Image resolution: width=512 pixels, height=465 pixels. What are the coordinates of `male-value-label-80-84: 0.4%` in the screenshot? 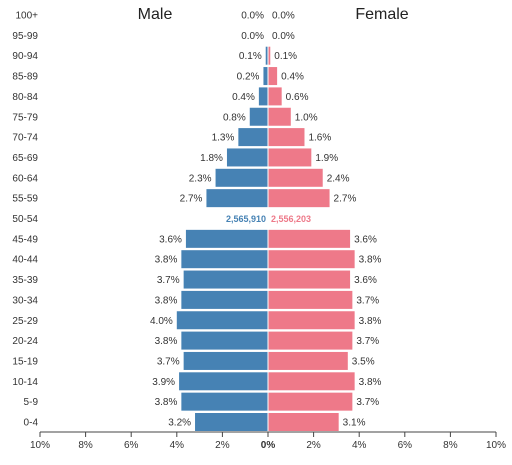 It's located at (243, 97).